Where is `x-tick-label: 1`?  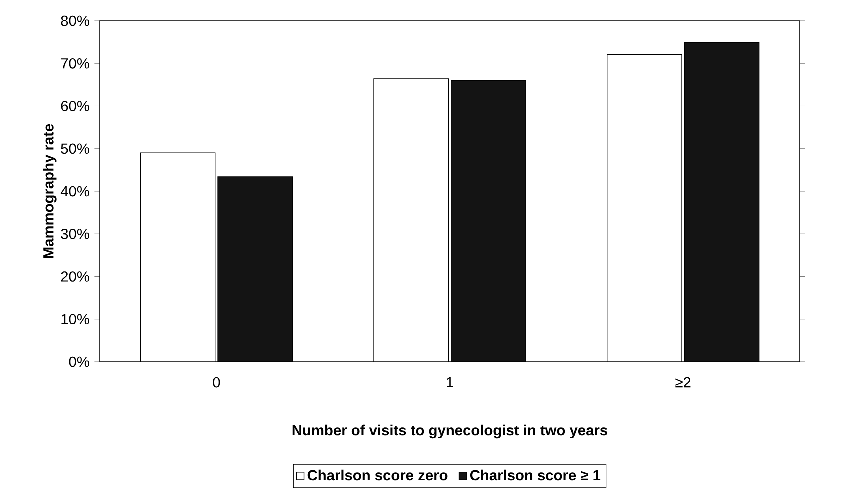
x-tick-label: 1 is located at coordinates (450, 382).